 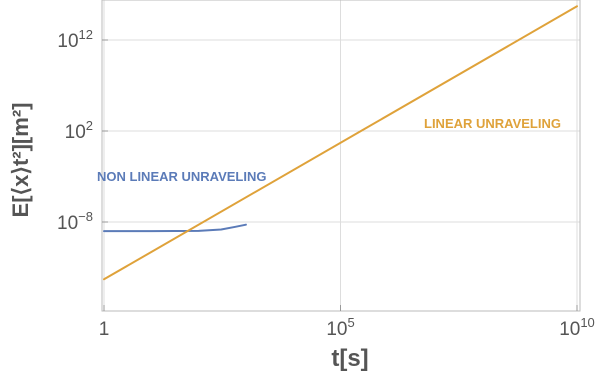 What do you see at coordinates (181, 176) in the screenshot?
I see `series-label-nonlinear: NON LINEAR UNRAVELING` at bounding box center [181, 176].